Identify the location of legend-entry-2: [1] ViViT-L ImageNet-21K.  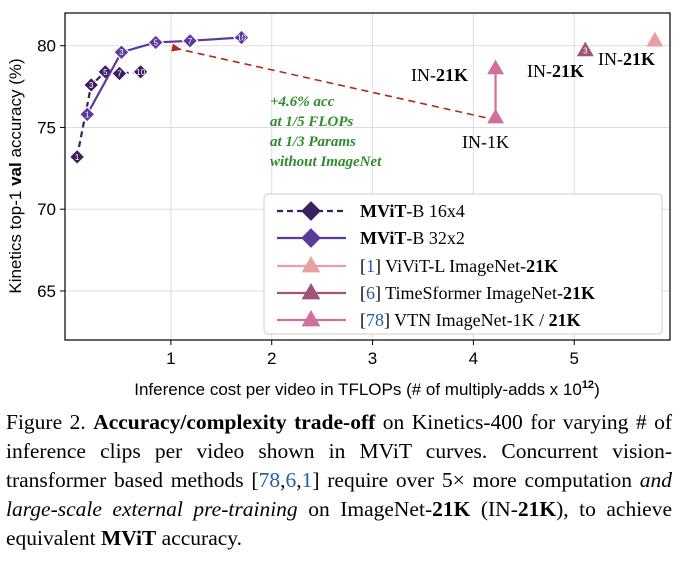
(417, 265).